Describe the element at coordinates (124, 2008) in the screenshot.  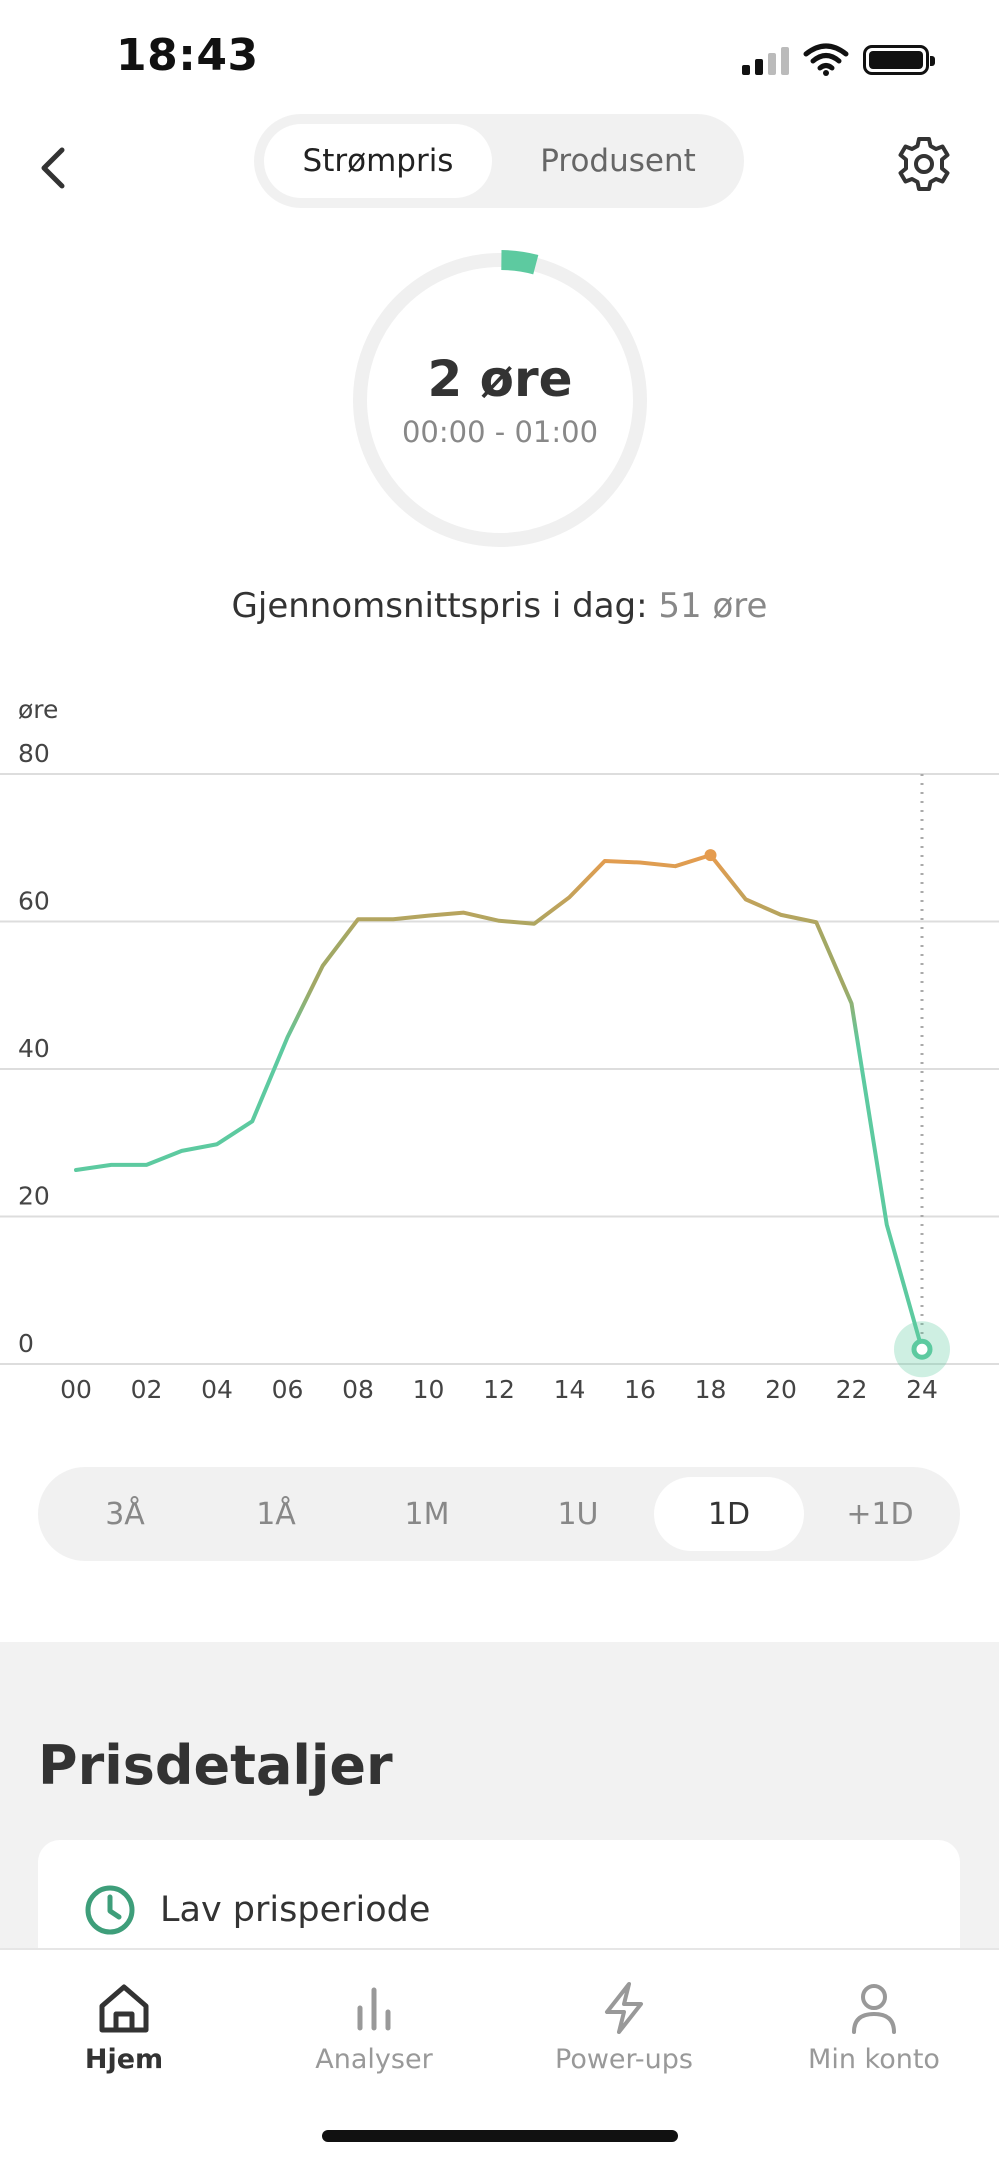
I see `home-icon` at that location.